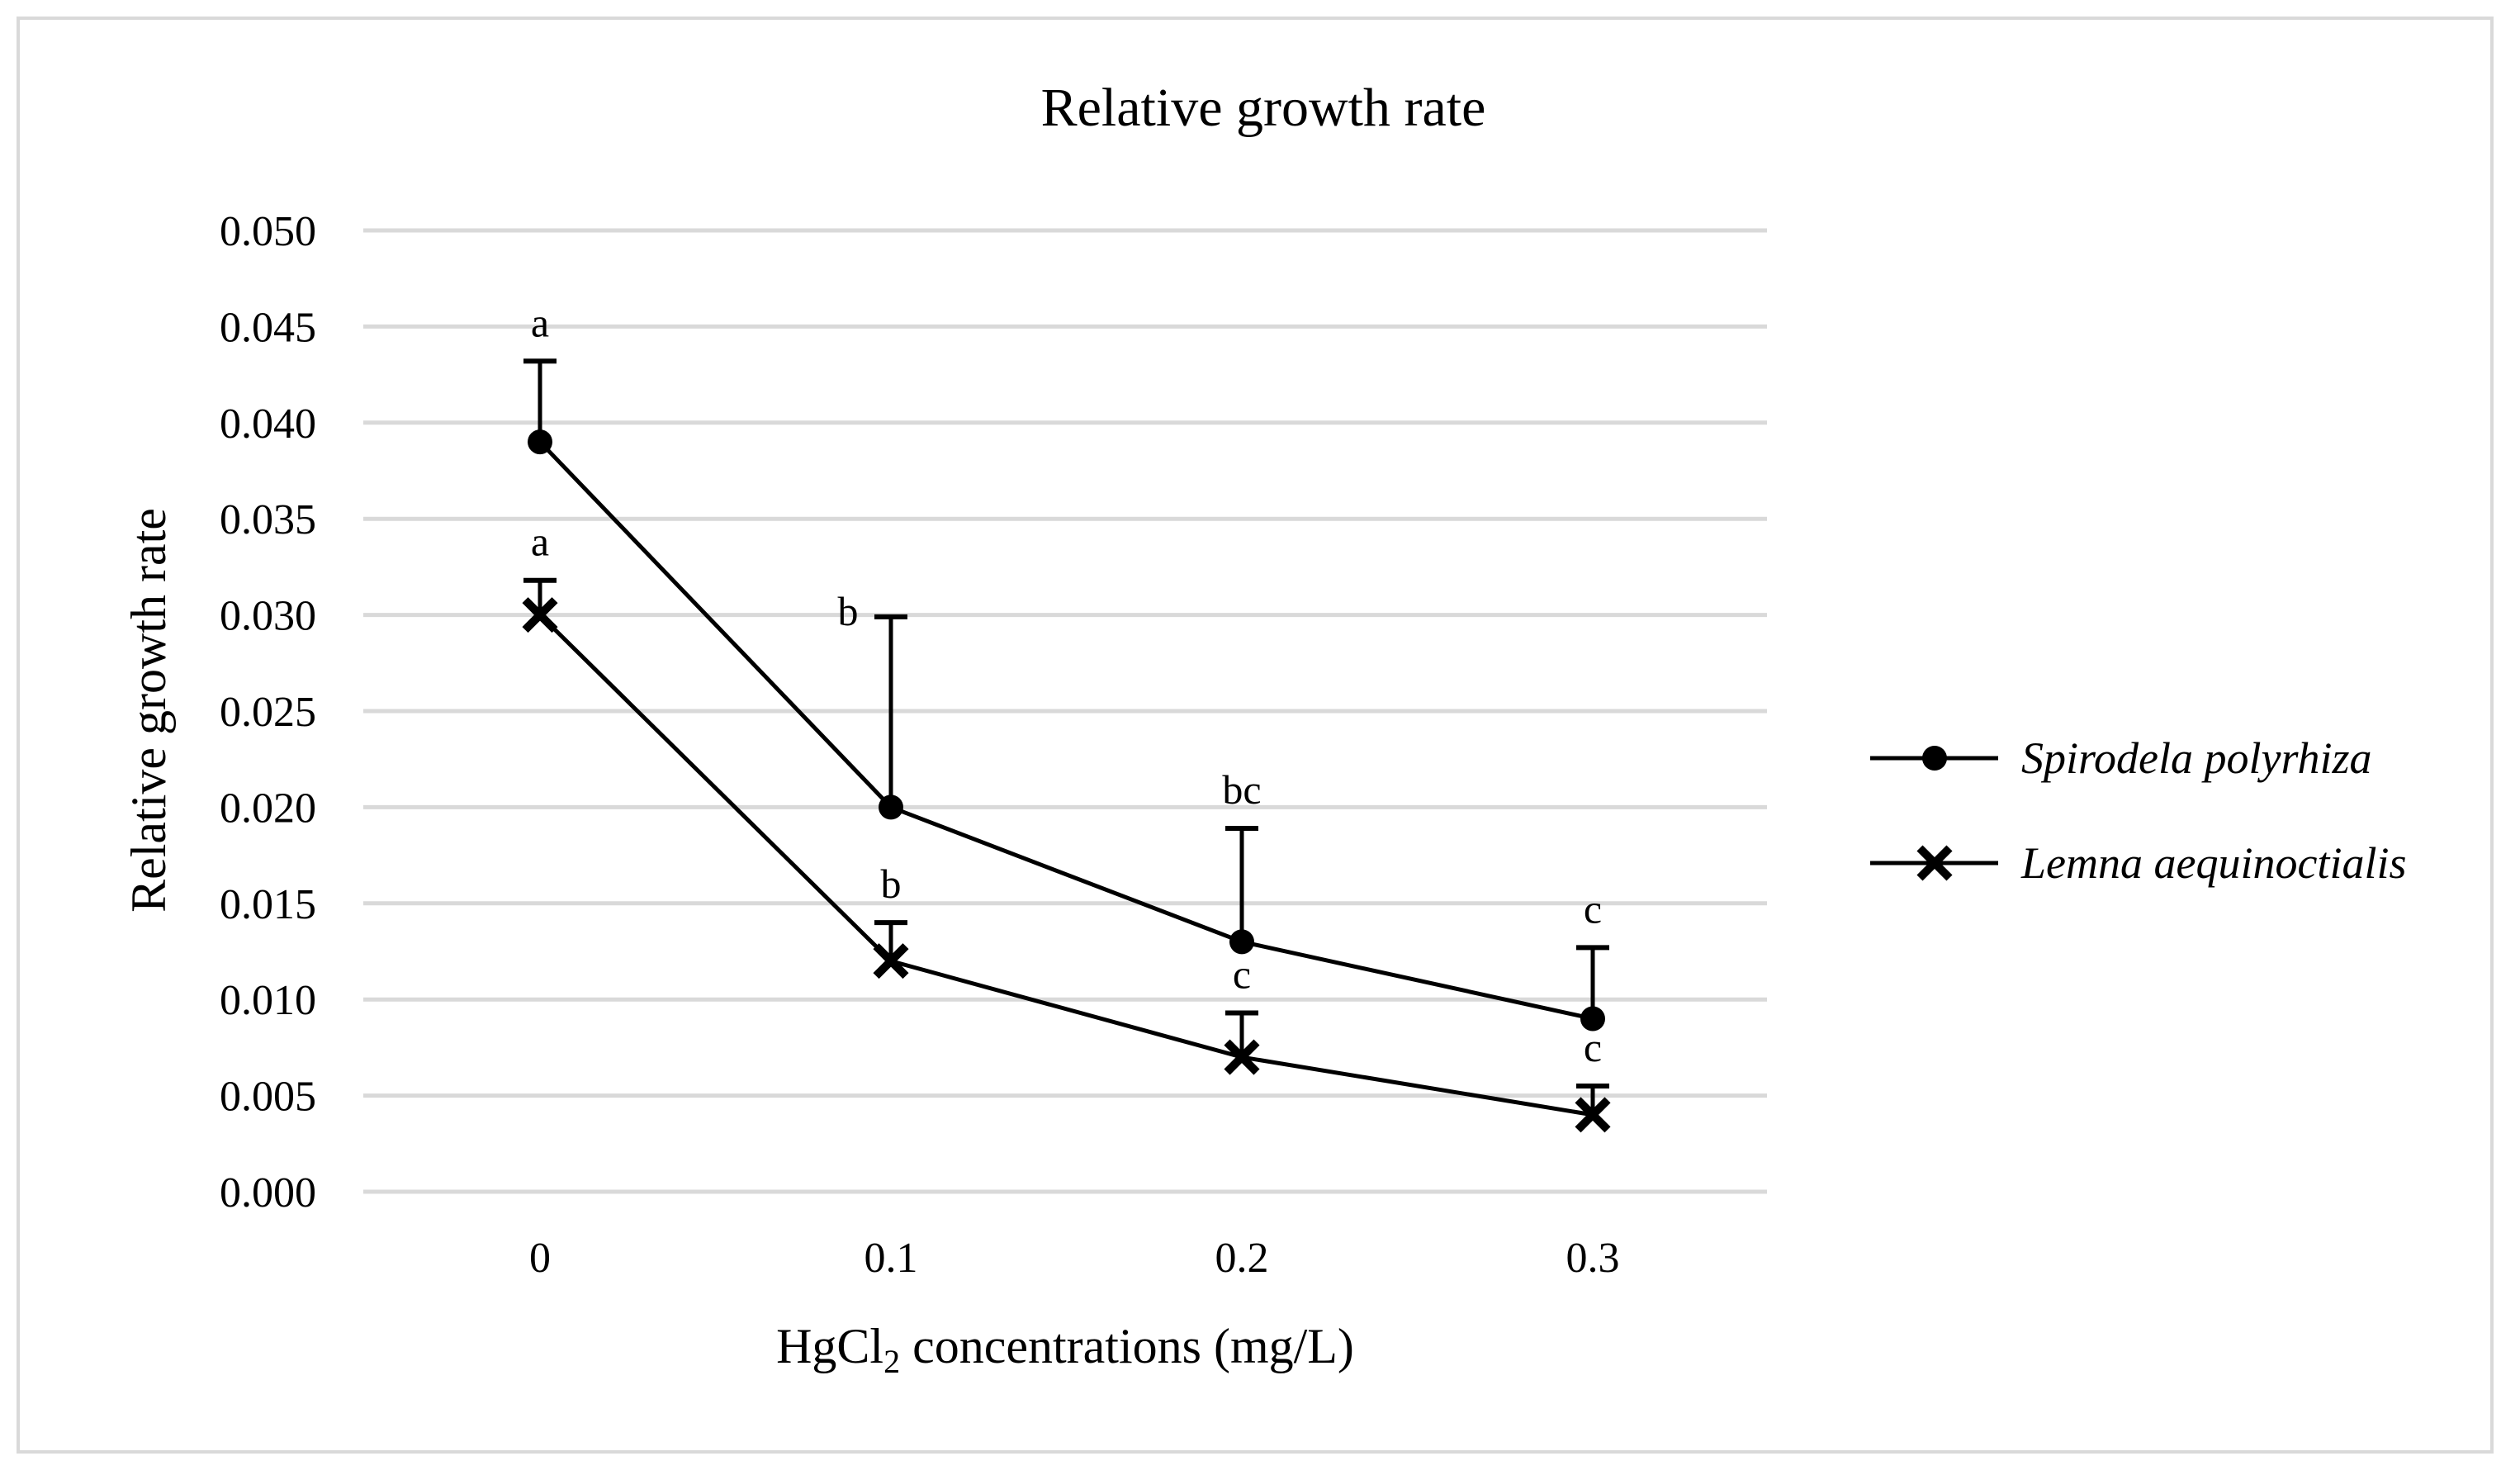  Describe the element at coordinates (829, 1346) in the screenshot. I see `x-axis-label-main: HgCl` at that location.